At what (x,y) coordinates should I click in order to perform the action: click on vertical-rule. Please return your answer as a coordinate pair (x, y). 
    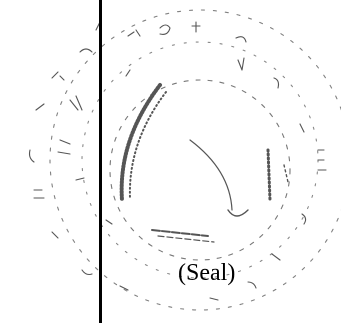
    Looking at the image, I should click on (100, 161).